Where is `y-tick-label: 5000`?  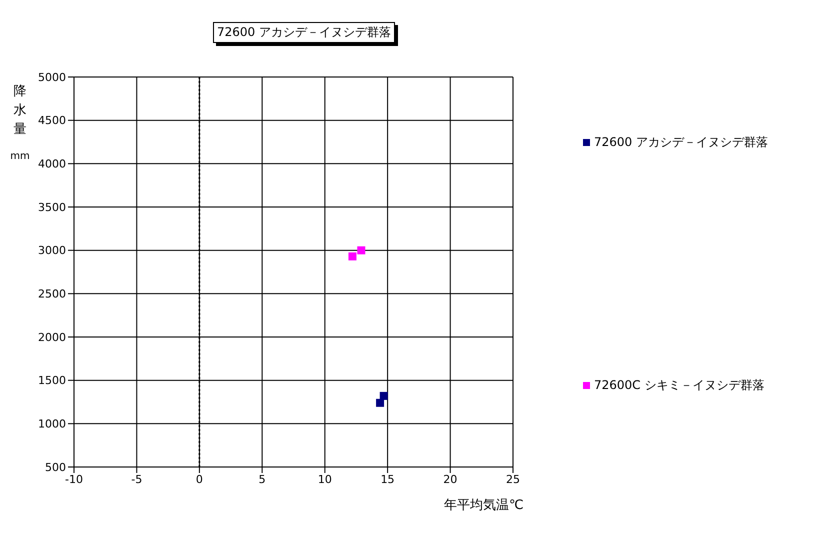
y-tick-label: 5000 is located at coordinates (52, 77).